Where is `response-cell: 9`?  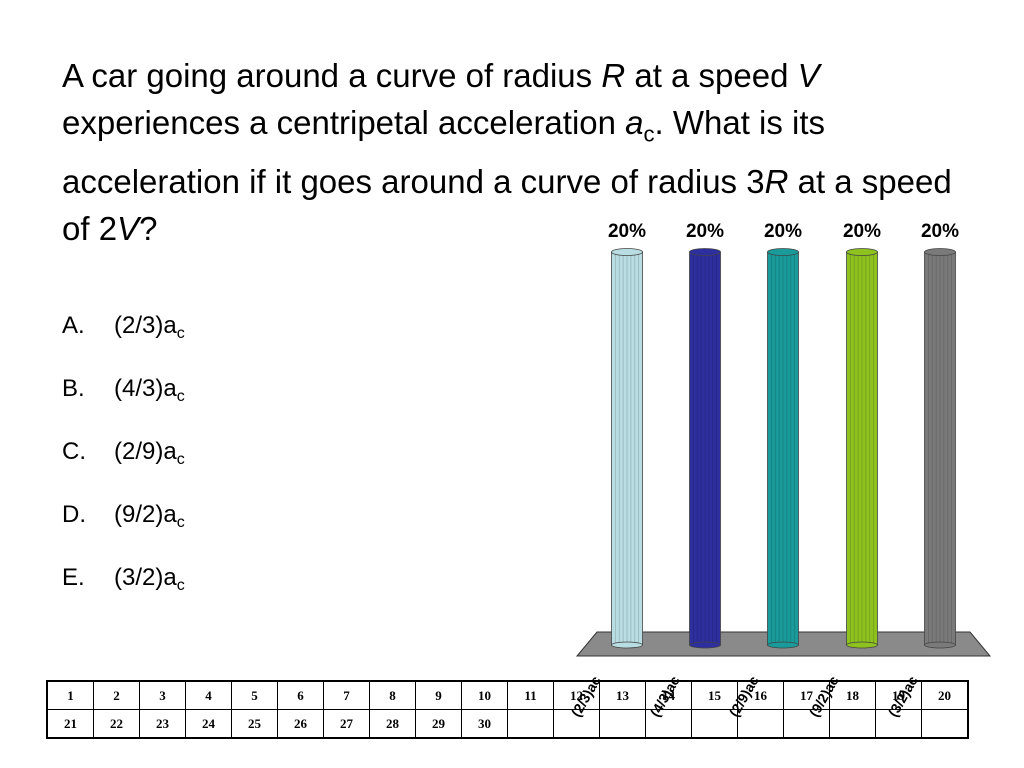
response-cell: 9 is located at coordinates (438, 695).